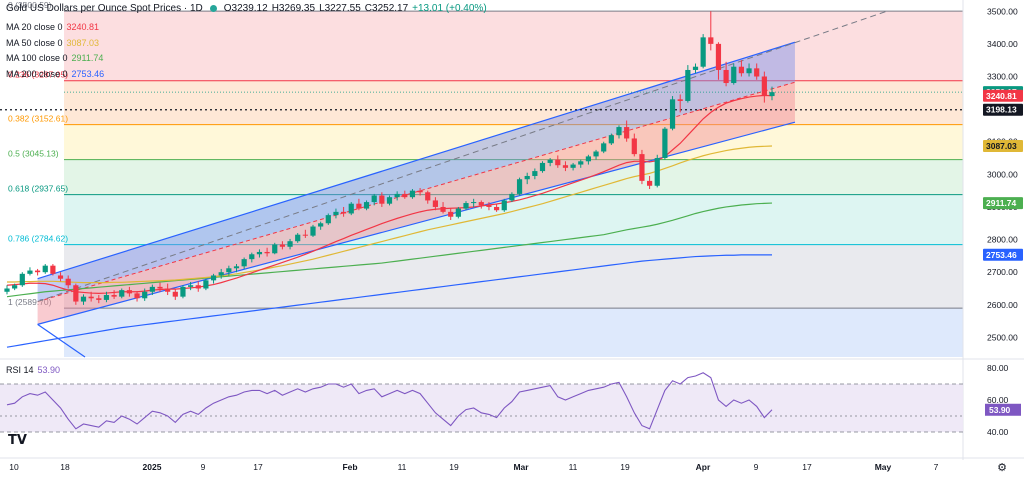 Image resolution: width=1024 pixels, height=478 pixels. Describe the element at coordinates (61, 340) in the screenshot. I see `channel-lower-extension` at that location.